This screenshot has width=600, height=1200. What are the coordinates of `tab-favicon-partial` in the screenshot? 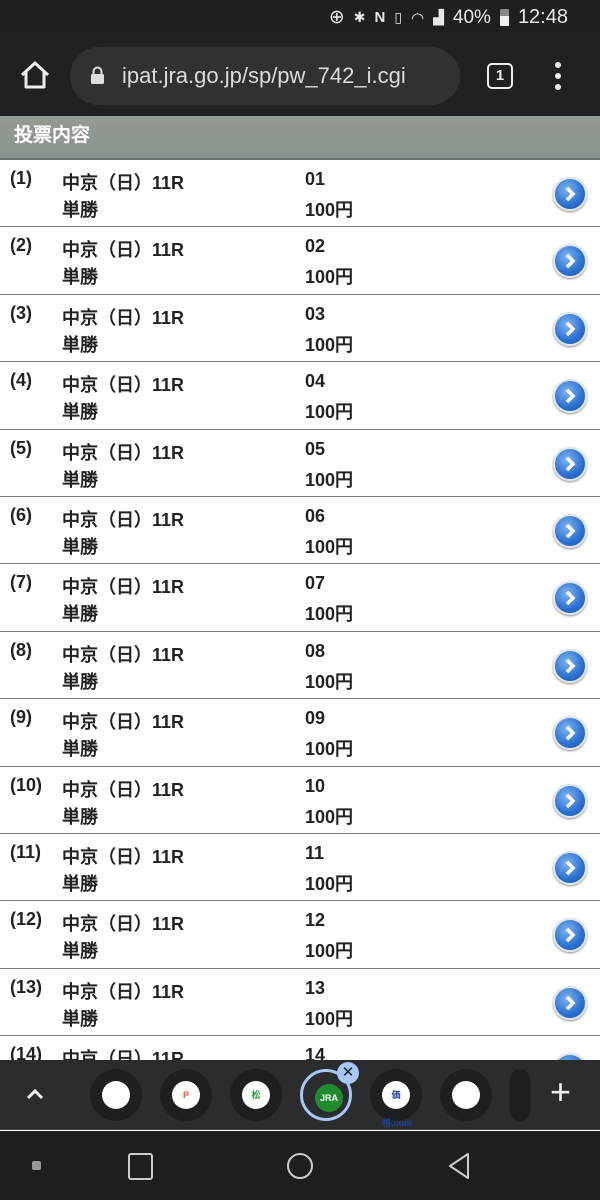 It's located at (520, 1095).